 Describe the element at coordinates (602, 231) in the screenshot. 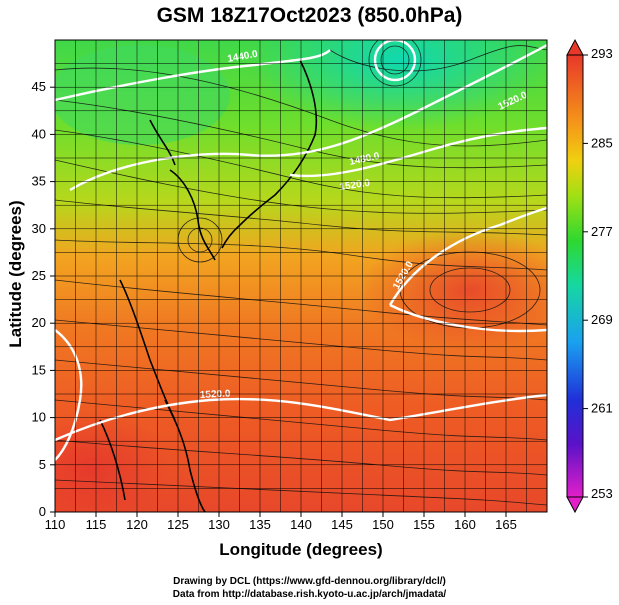

I see `colorbar-tick-label: 277` at that location.